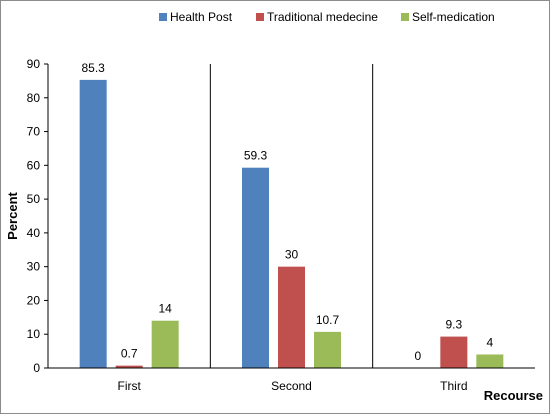 The image size is (550, 414). I want to click on legend-label: Traditional medecine, so click(322, 17).